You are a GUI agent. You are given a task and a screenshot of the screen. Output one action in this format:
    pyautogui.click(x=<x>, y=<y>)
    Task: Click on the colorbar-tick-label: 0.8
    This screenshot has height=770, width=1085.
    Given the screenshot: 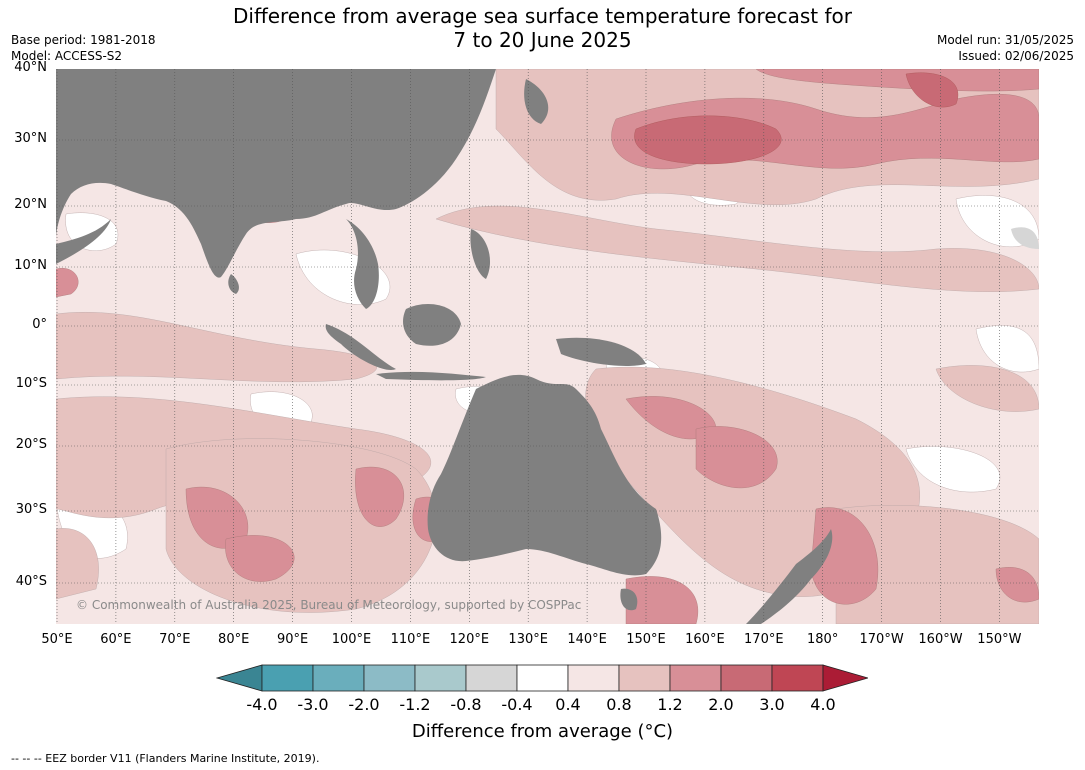 What is the action you would take?
    pyautogui.click(x=619, y=704)
    